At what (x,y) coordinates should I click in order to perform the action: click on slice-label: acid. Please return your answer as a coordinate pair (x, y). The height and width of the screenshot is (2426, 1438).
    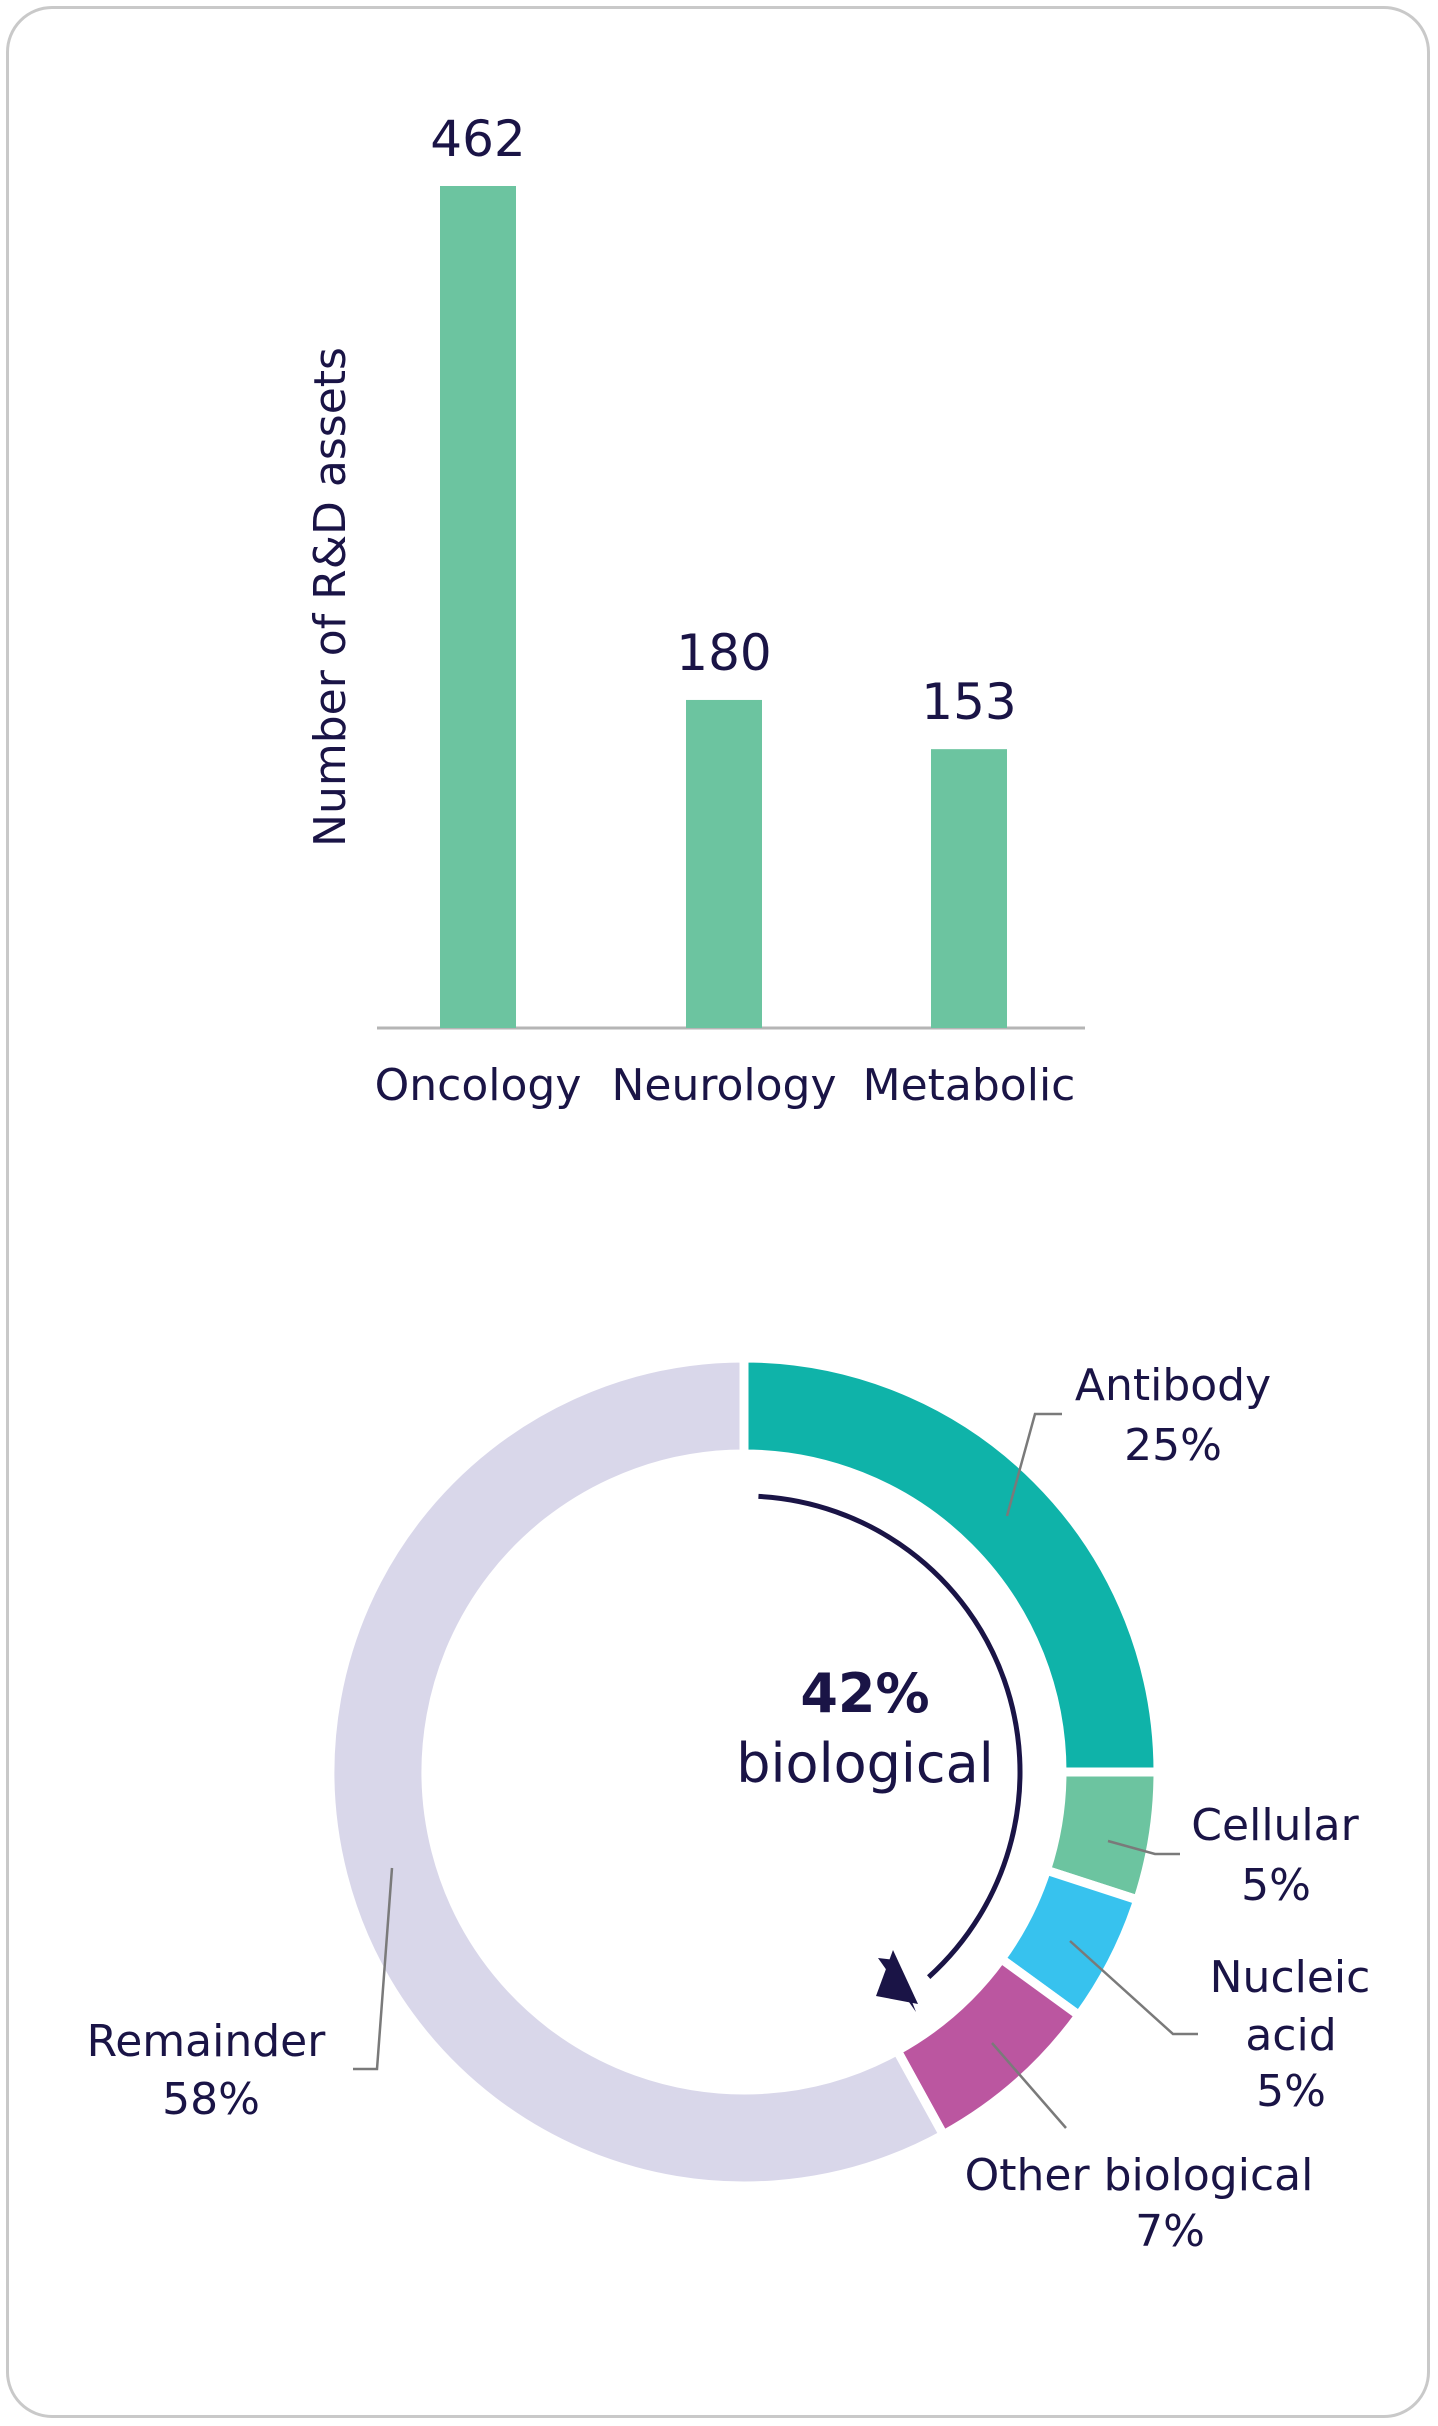
    Looking at the image, I should click on (1290, 2035).